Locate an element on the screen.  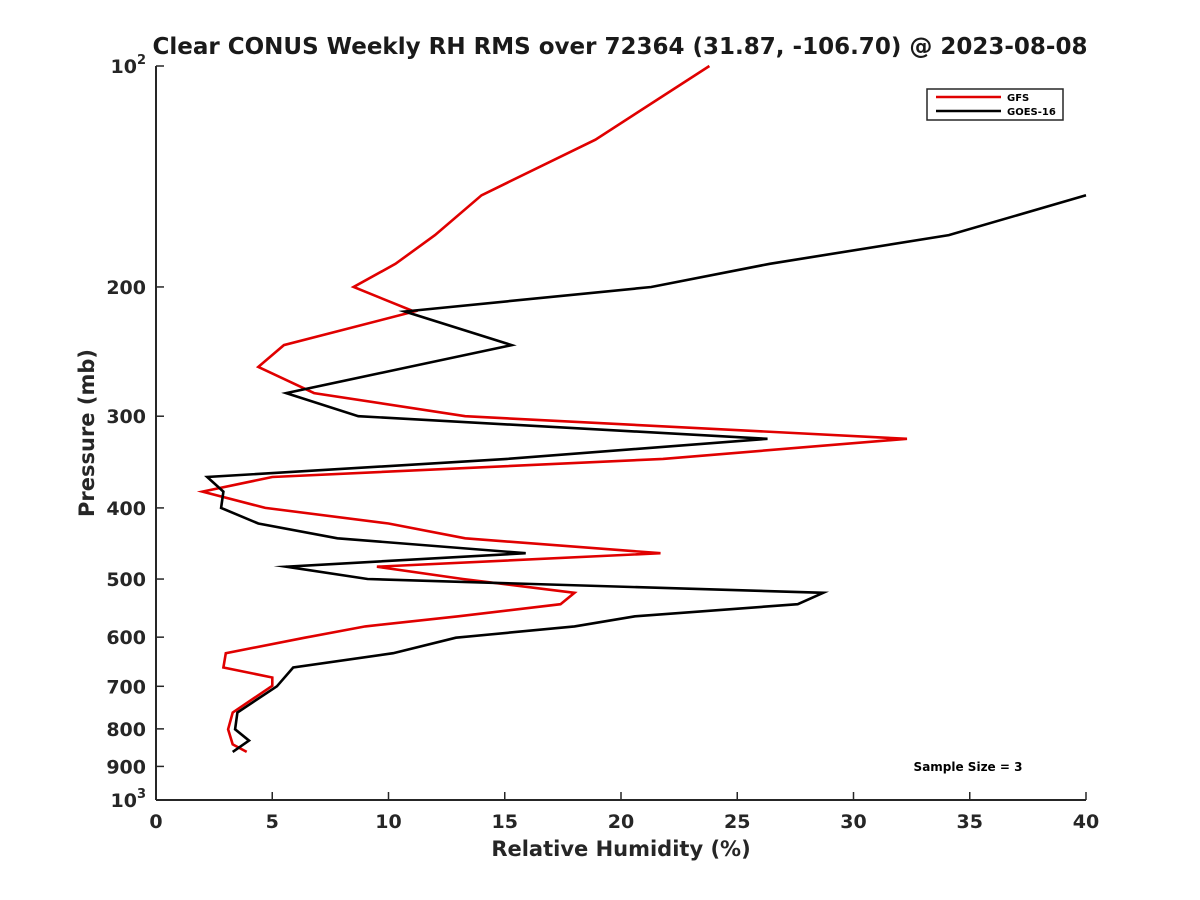
y-tick-label: 600 is located at coordinates (126, 638).